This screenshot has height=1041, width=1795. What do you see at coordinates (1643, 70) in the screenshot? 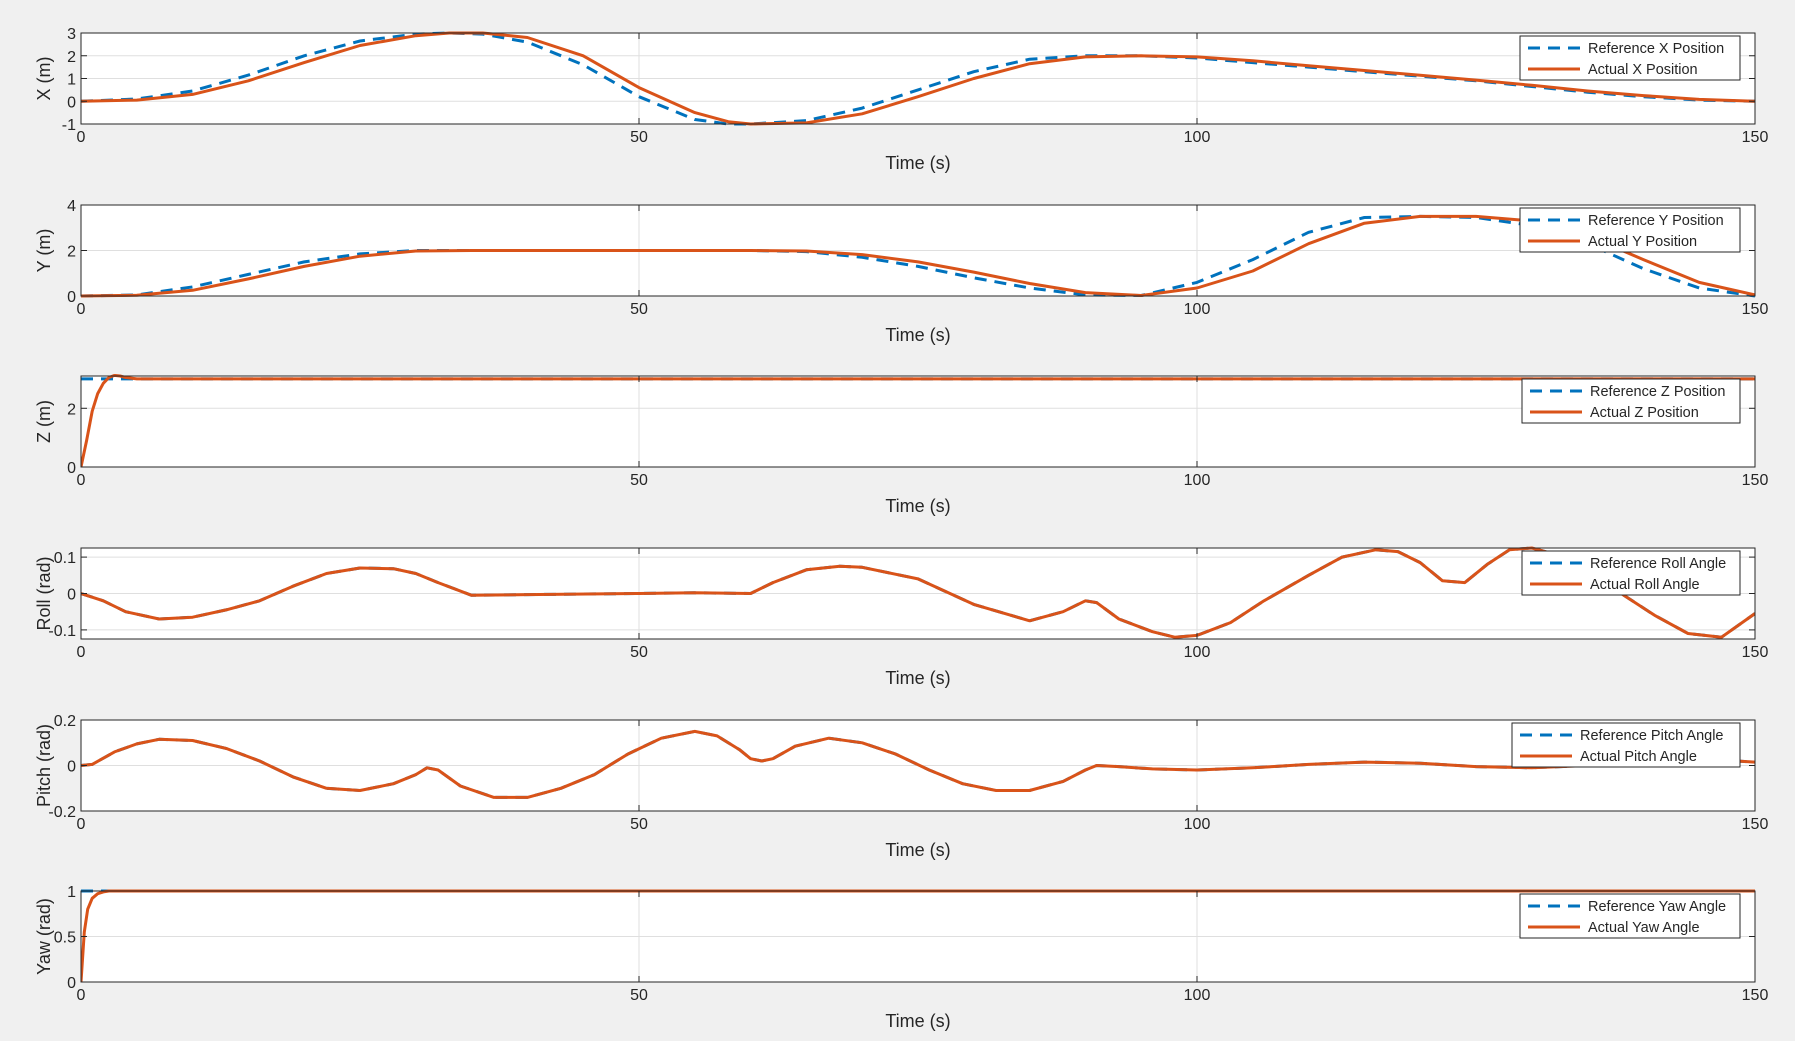
I see `legend-entry: Actual X Position` at bounding box center [1643, 70].